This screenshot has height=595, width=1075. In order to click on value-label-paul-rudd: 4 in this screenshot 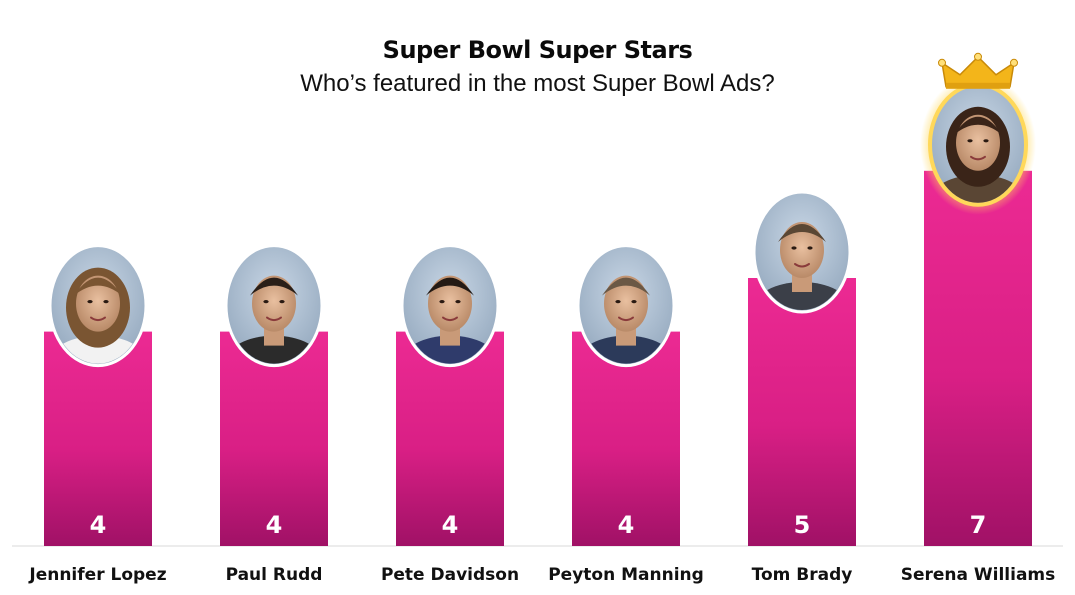, I will do `click(274, 525)`.